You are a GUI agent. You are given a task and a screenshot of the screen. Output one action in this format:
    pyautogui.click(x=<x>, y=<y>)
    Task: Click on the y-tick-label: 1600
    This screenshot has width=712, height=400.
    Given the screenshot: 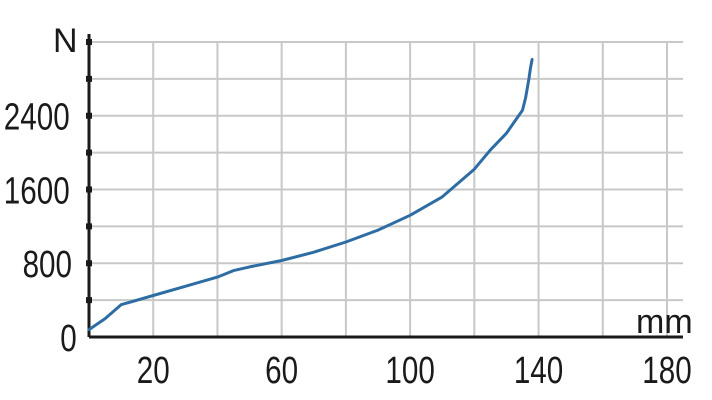 What is the action you would take?
    pyautogui.click(x=37, y=191)
    